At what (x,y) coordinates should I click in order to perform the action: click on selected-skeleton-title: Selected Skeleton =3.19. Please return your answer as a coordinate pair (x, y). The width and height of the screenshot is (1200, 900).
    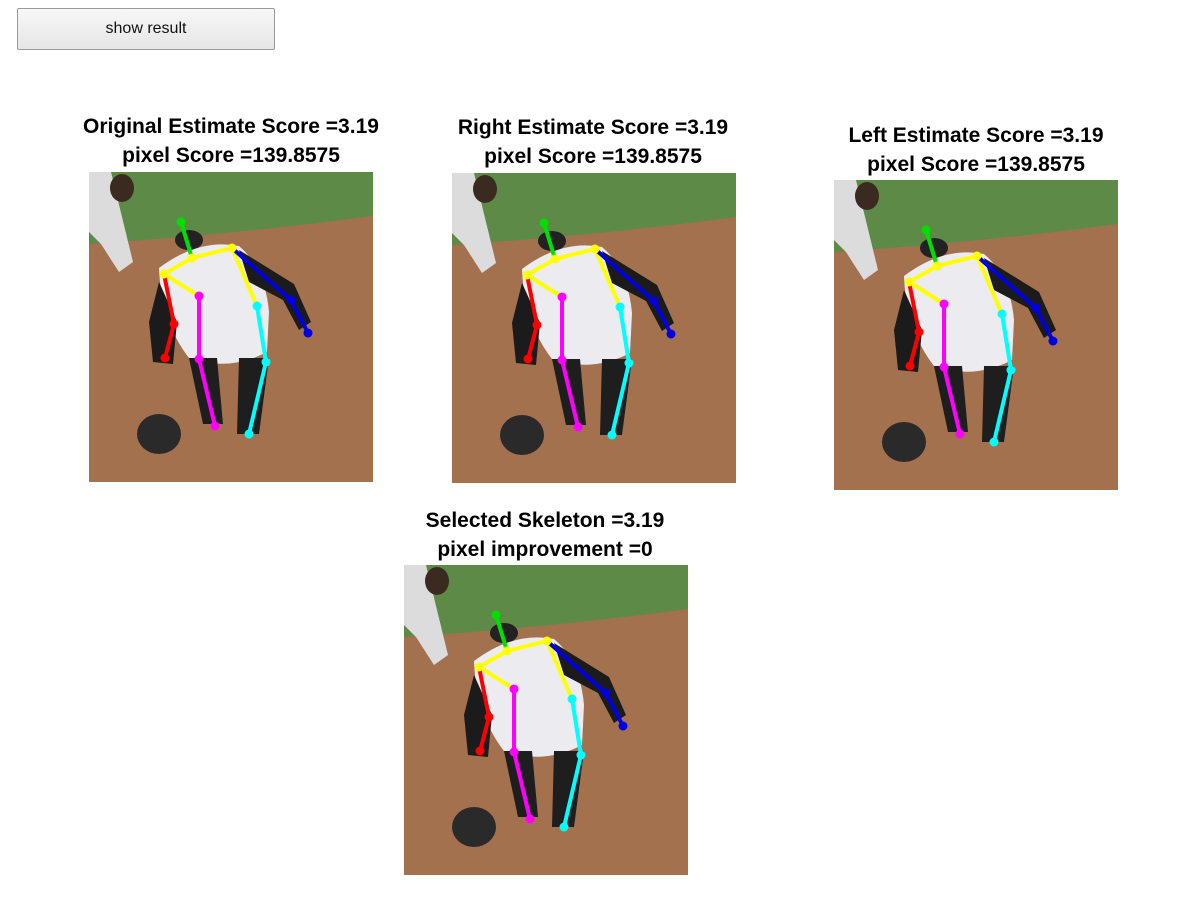
    Looking at the image, I should click on (545, 520).